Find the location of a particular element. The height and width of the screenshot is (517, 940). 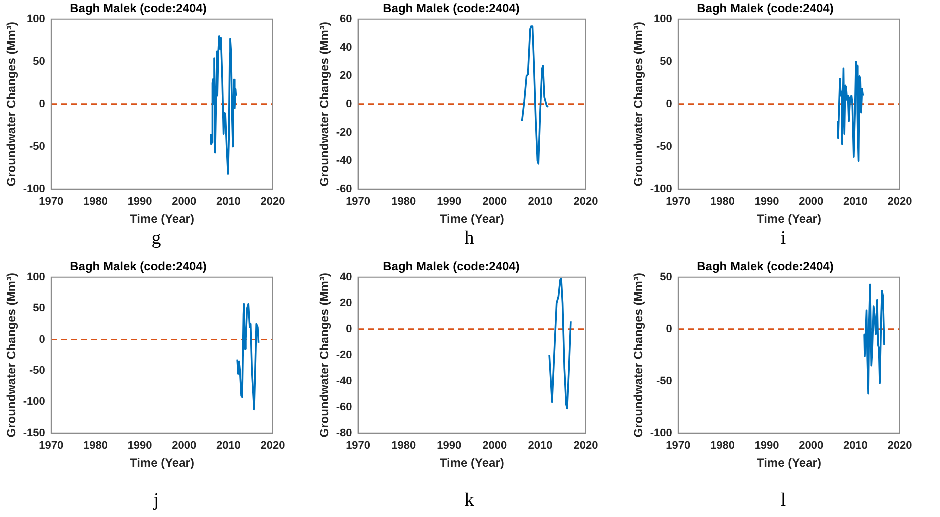

text: k is located at coordinates (470, 501).